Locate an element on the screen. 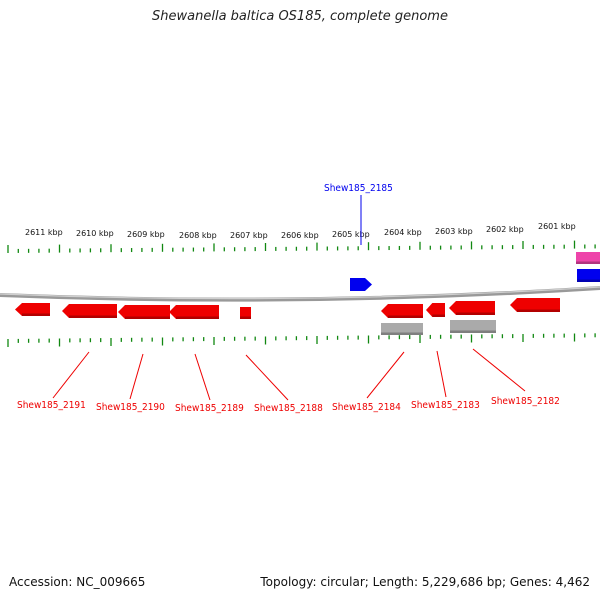 The height and width of the screenshot is (600, 600). gene-label: Shew185_2188 is located at coordinates (288, 408).